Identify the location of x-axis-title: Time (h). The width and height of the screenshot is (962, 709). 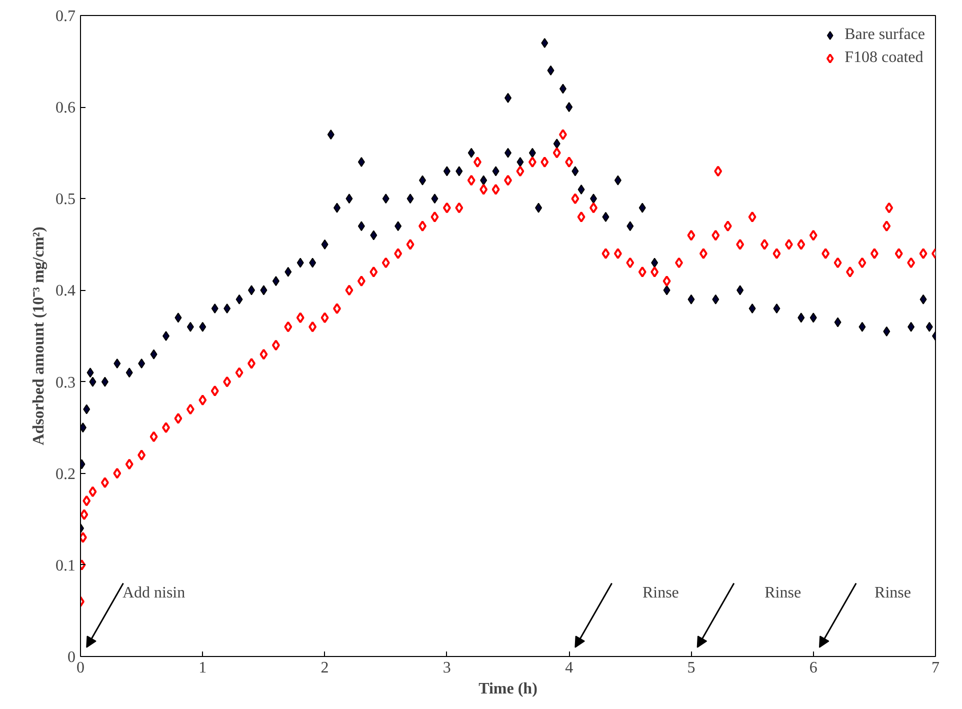
(508, 689).